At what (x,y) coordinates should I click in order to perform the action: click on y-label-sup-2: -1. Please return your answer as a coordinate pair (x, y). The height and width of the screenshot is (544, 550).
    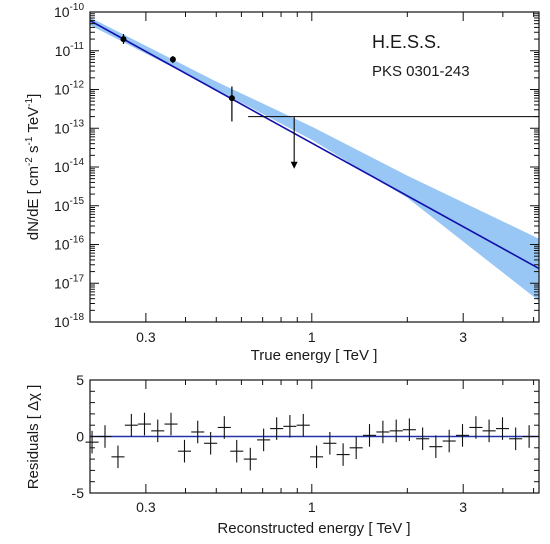
    Looking at the image, I should click on (29, 140).